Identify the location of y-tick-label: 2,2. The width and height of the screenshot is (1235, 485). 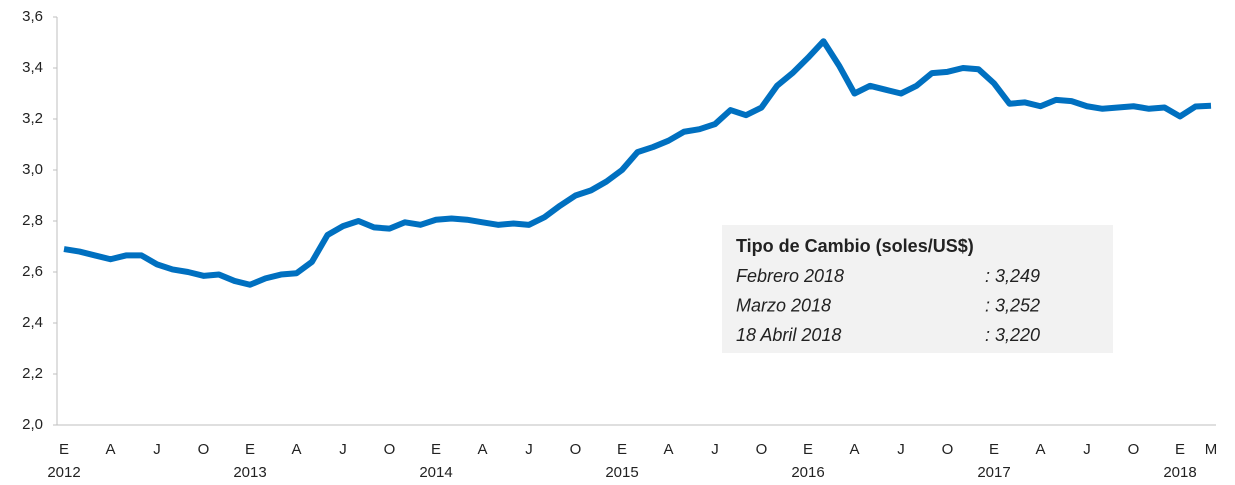
(32, 373).